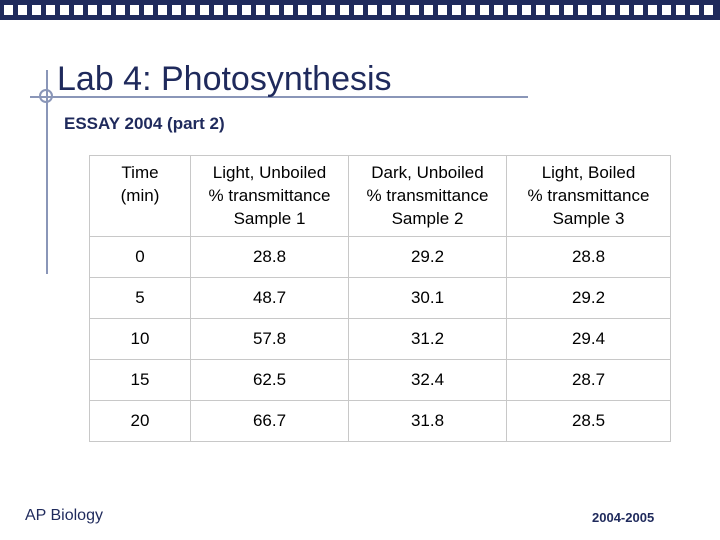  What do you see at coordinates (269, 380) in the screenshot?
I see `table-cell: 62.5` at bounding box center [269, 380].